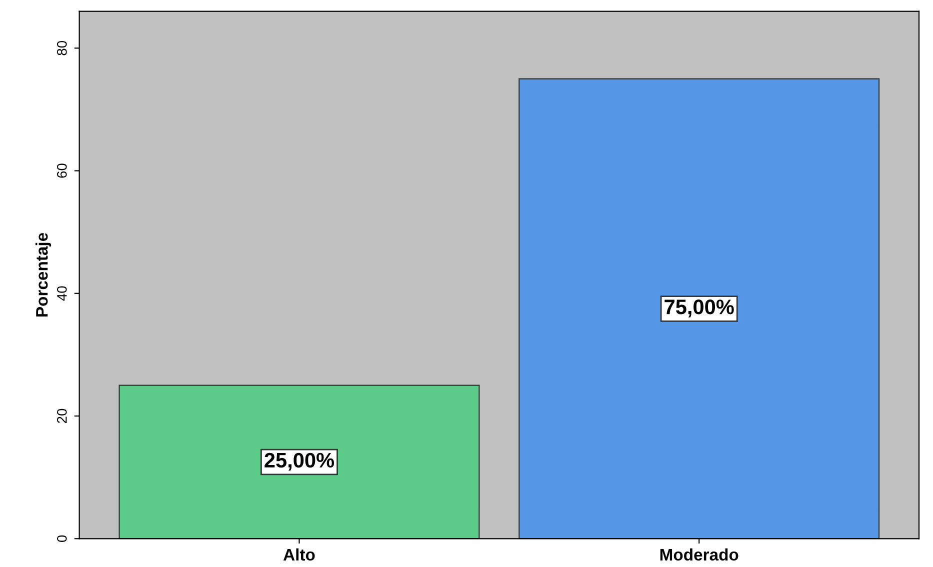 Image resolution: width=933 pixels, height=567 pixels. I want to click on y-tick-label: 60, so click(62, 171).